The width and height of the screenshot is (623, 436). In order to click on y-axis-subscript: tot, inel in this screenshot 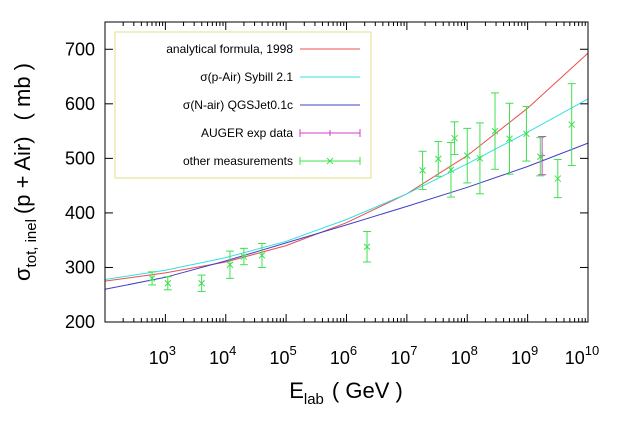, I will do `click(31, 243)`.